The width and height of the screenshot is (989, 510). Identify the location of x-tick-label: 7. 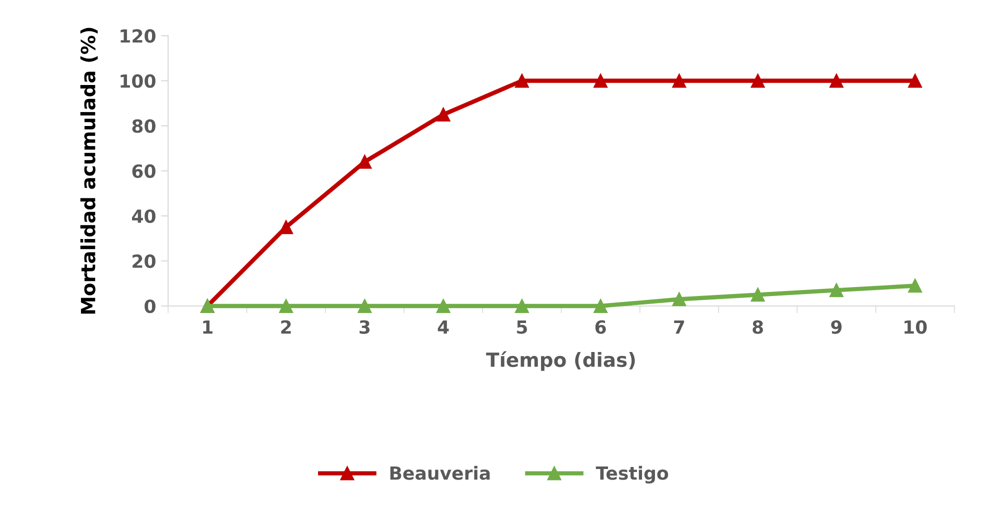
(679, 327).